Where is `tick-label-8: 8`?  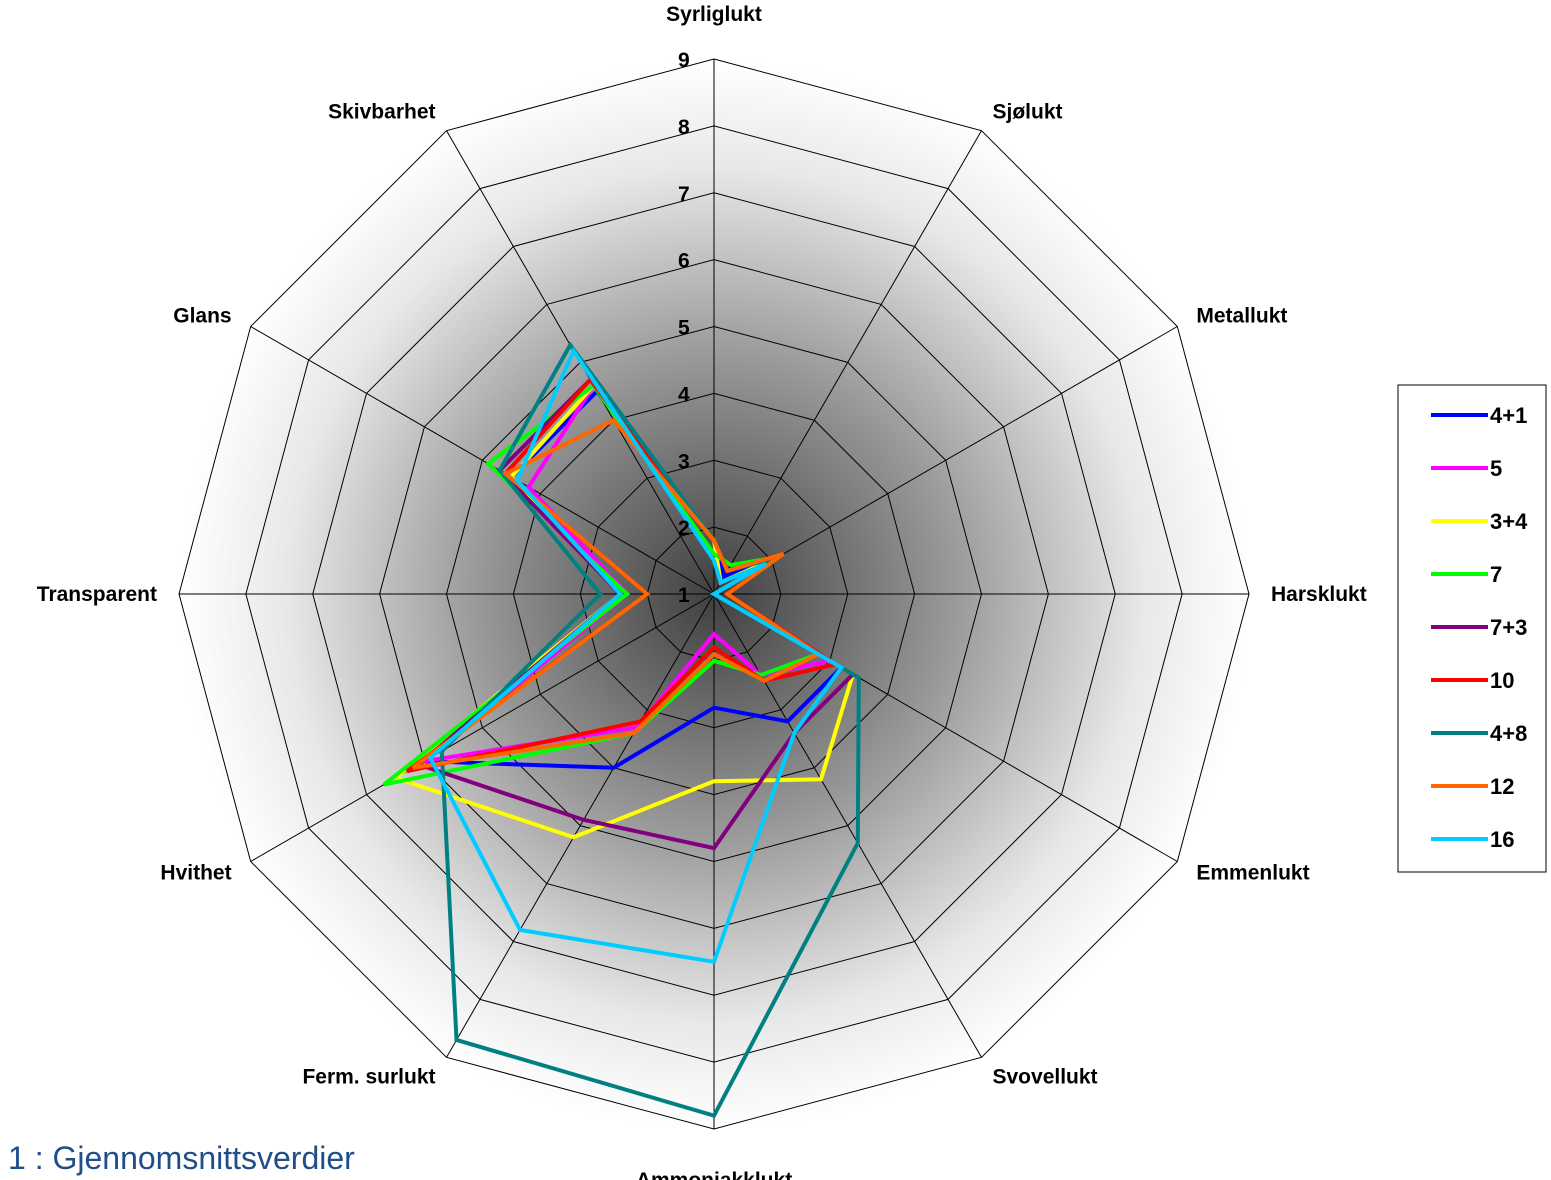
tick-label-8: 8 is located at coordinates (684, 127).